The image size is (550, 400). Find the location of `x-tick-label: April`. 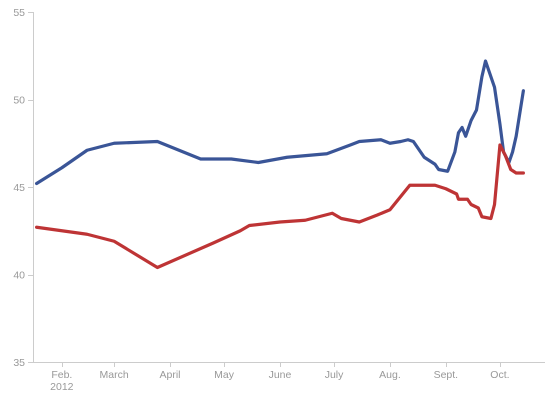

x-tick-label: April is located at coordinates (170, 375).